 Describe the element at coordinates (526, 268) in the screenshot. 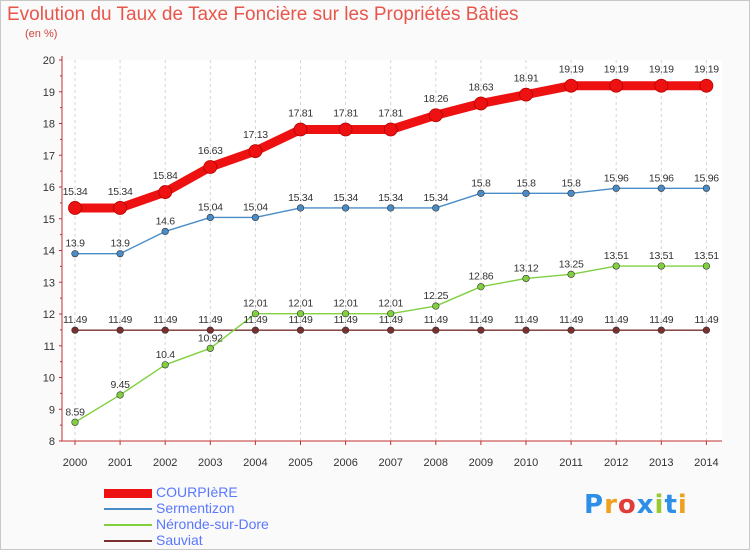

I see `data-label: 13.12` at that location.